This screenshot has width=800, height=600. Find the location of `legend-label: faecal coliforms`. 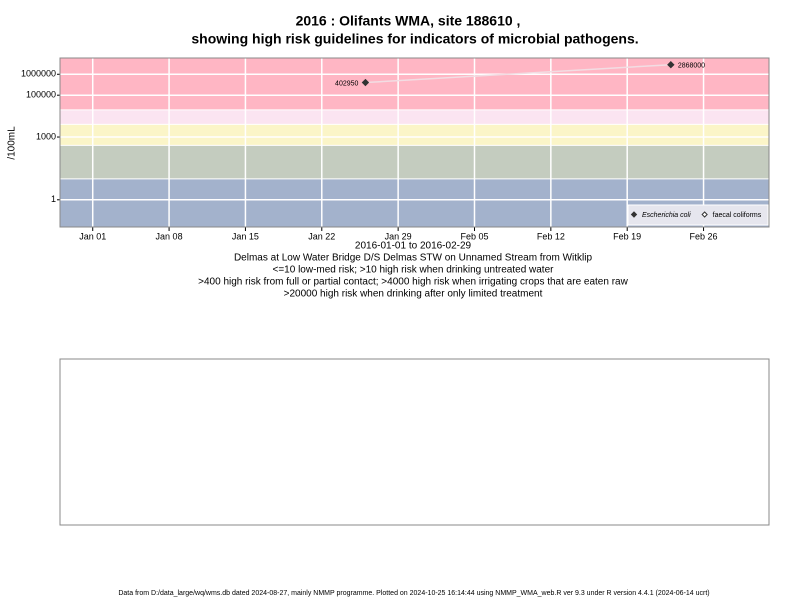

legend-label: faecal coliforms is located at coordinates (737, 215).